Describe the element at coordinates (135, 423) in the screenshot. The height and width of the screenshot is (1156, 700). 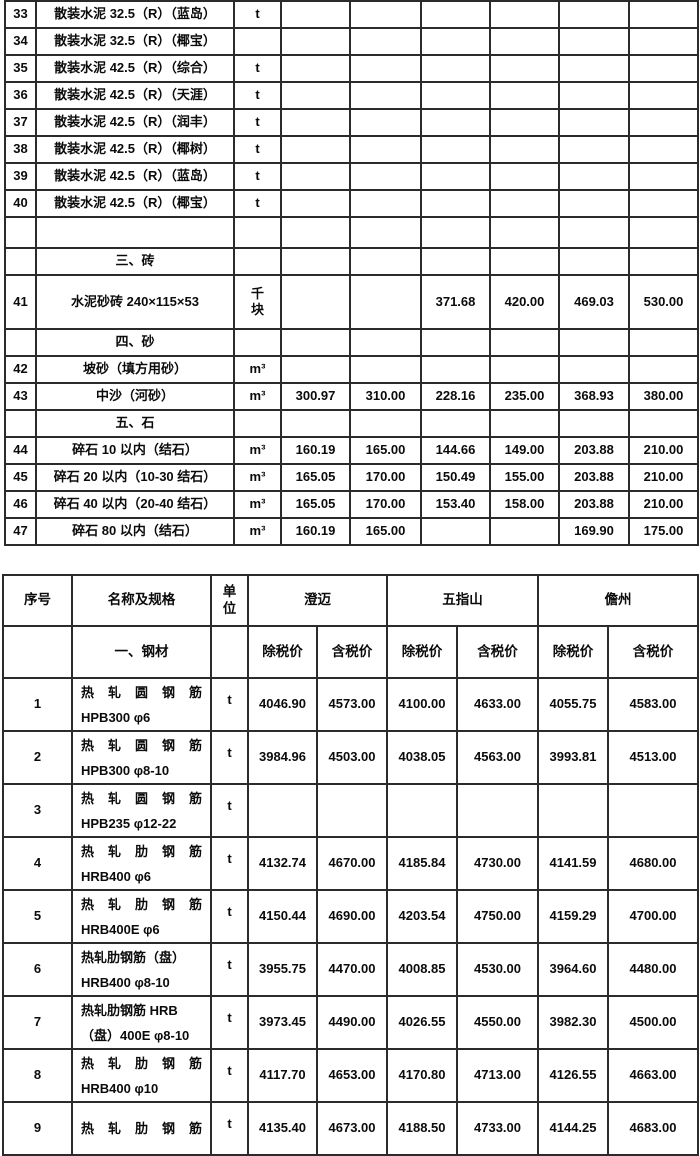
I see `section-title-cell: 五、石` at that location.